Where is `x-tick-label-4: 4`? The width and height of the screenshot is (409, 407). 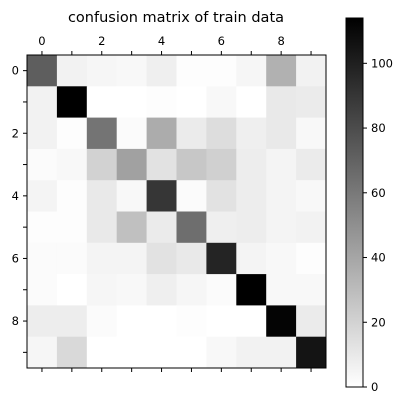 x-tick-label-4: 4 is located at coordinates (161, 41).